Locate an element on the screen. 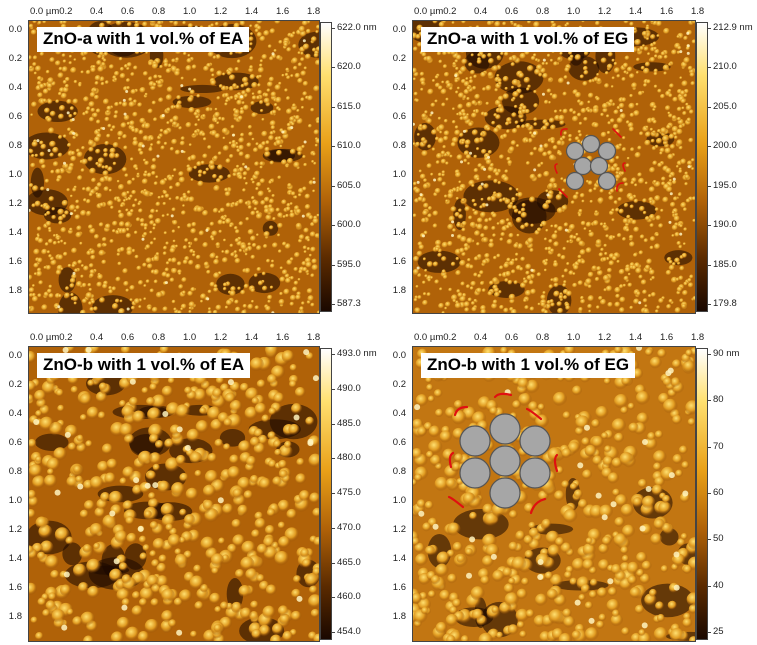 This screenshot has height=645, width=757. colorbar-tick-label: 70 is located at coordinates (715, 446).